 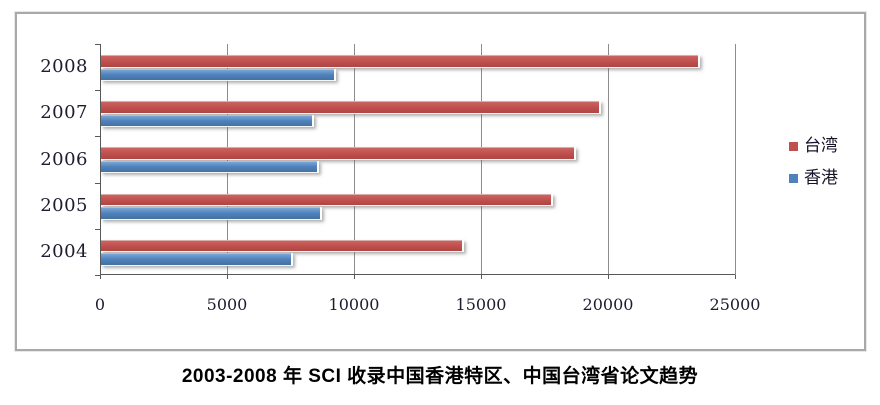 I want to click on bar-香港-2008, so click(x=218, y=74).